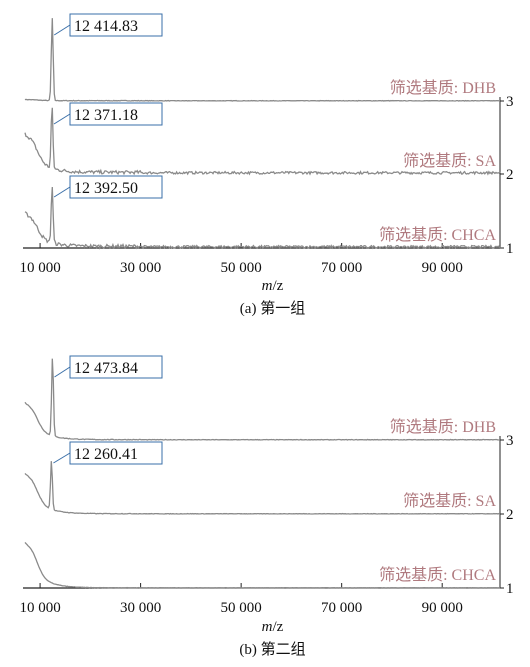  Describe the element at coordinates (106, 26) in the screenshot. I see `peak-label: 12 414.83` at that location.